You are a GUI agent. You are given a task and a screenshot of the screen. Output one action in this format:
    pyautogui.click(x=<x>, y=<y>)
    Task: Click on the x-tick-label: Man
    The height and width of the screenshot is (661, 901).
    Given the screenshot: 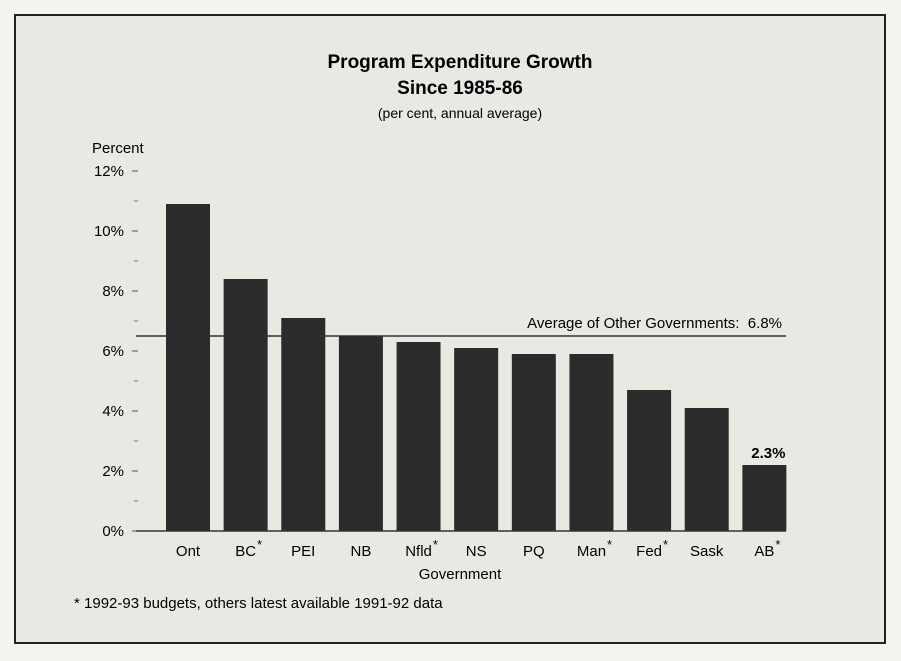 What is the action you would take?
    pyautogui.click(x=591, y=551)
    